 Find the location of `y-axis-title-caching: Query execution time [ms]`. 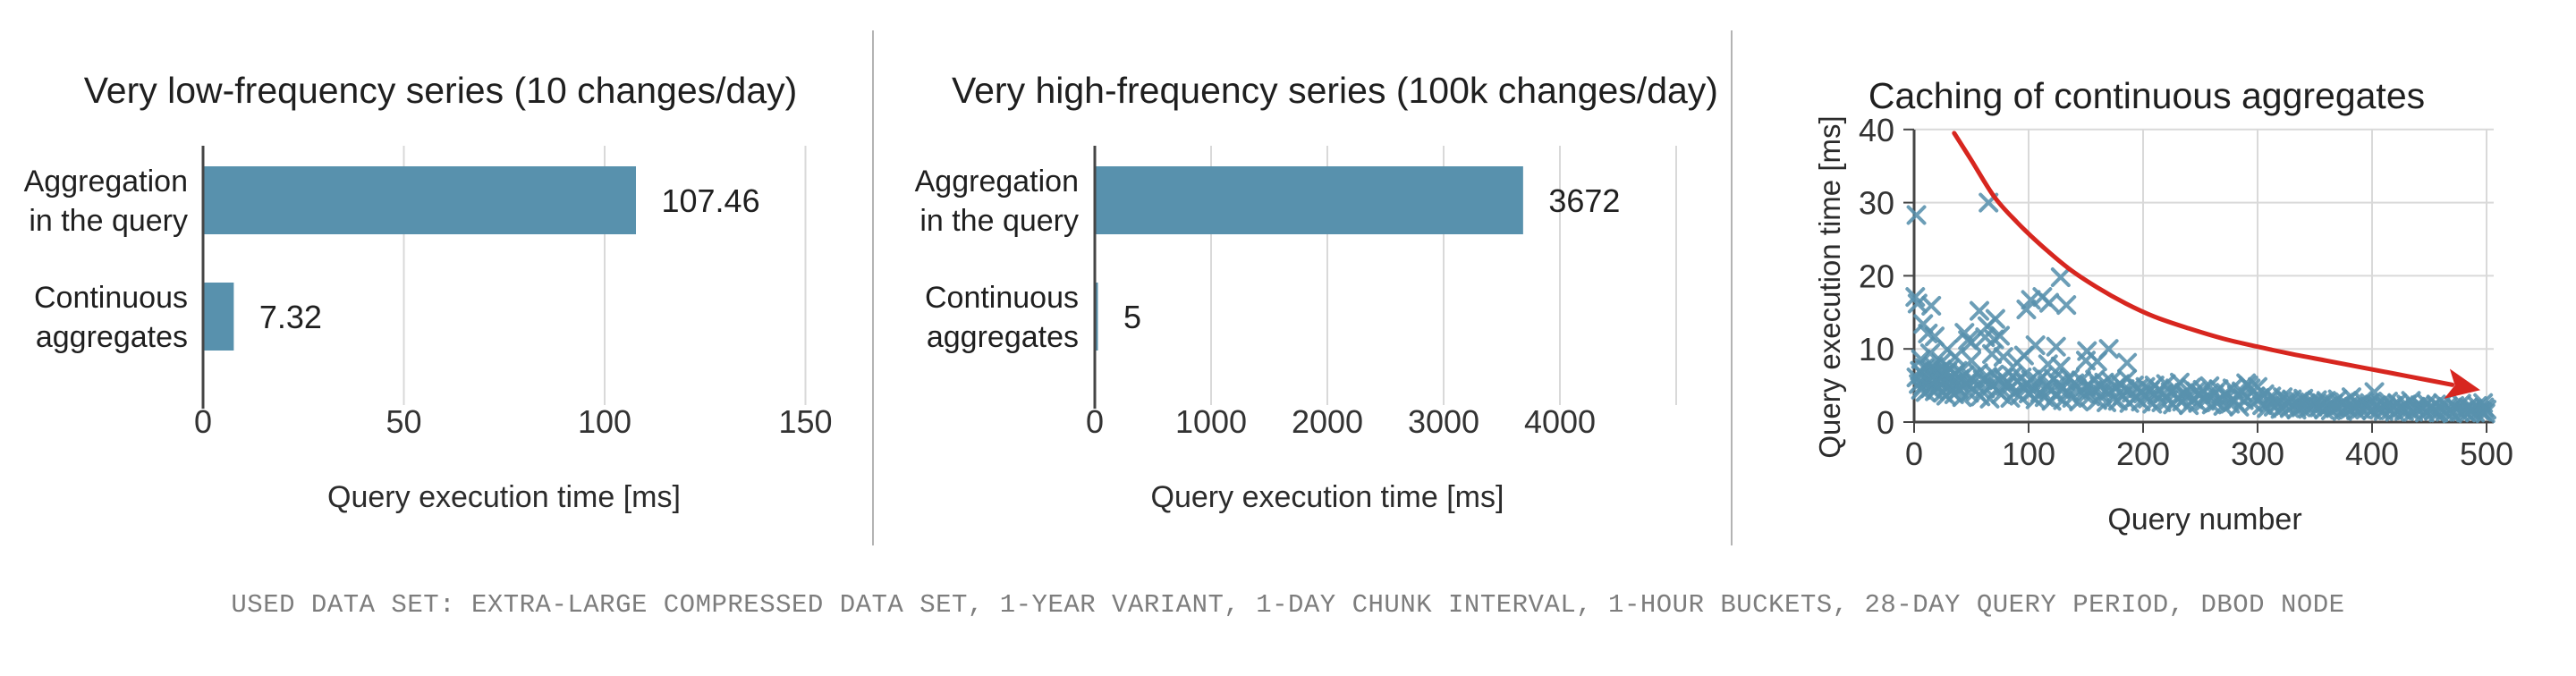

y-axis-title-caching: Query execution time [ms] is located at coordinates (1829, 287).